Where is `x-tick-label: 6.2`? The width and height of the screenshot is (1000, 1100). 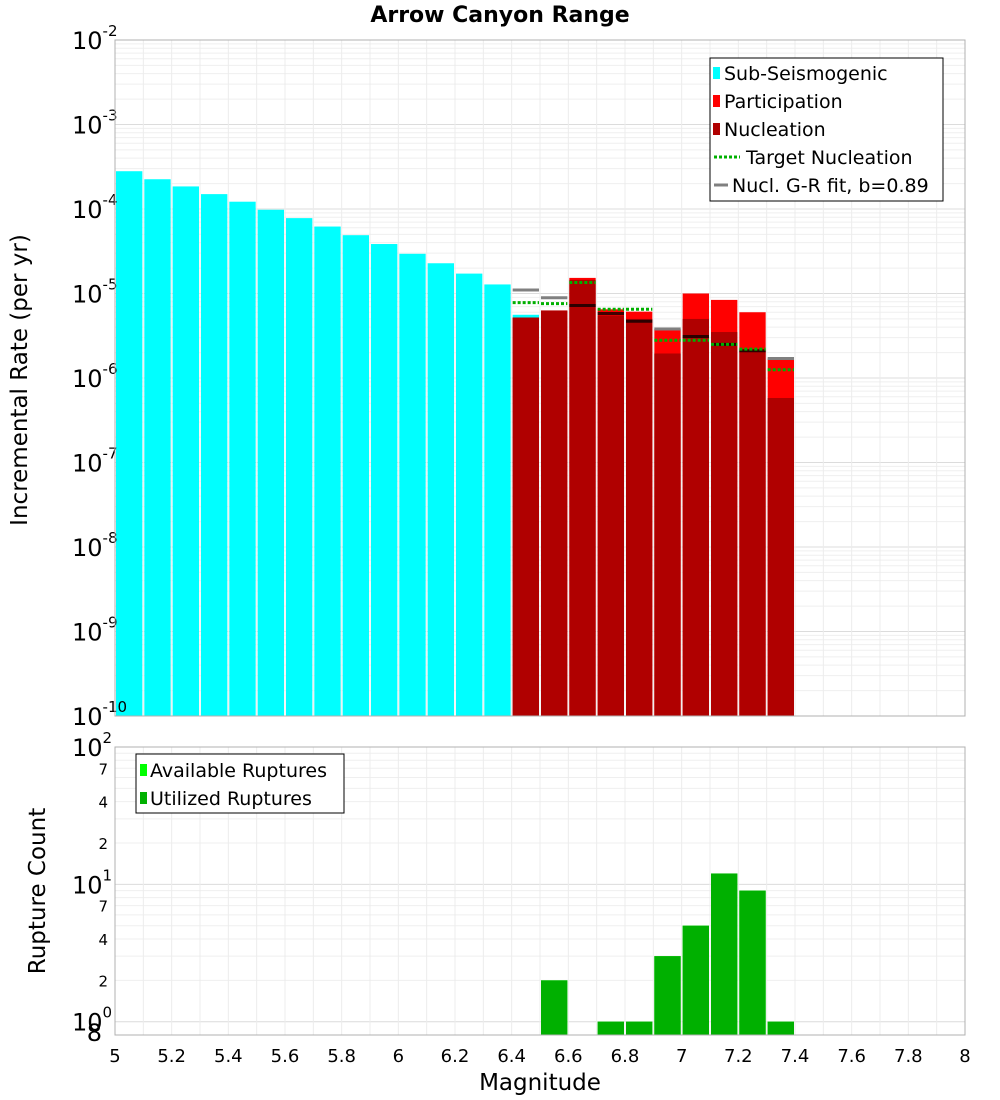 x-tick-label: 6.2 is located at coordinates (455, 1056).